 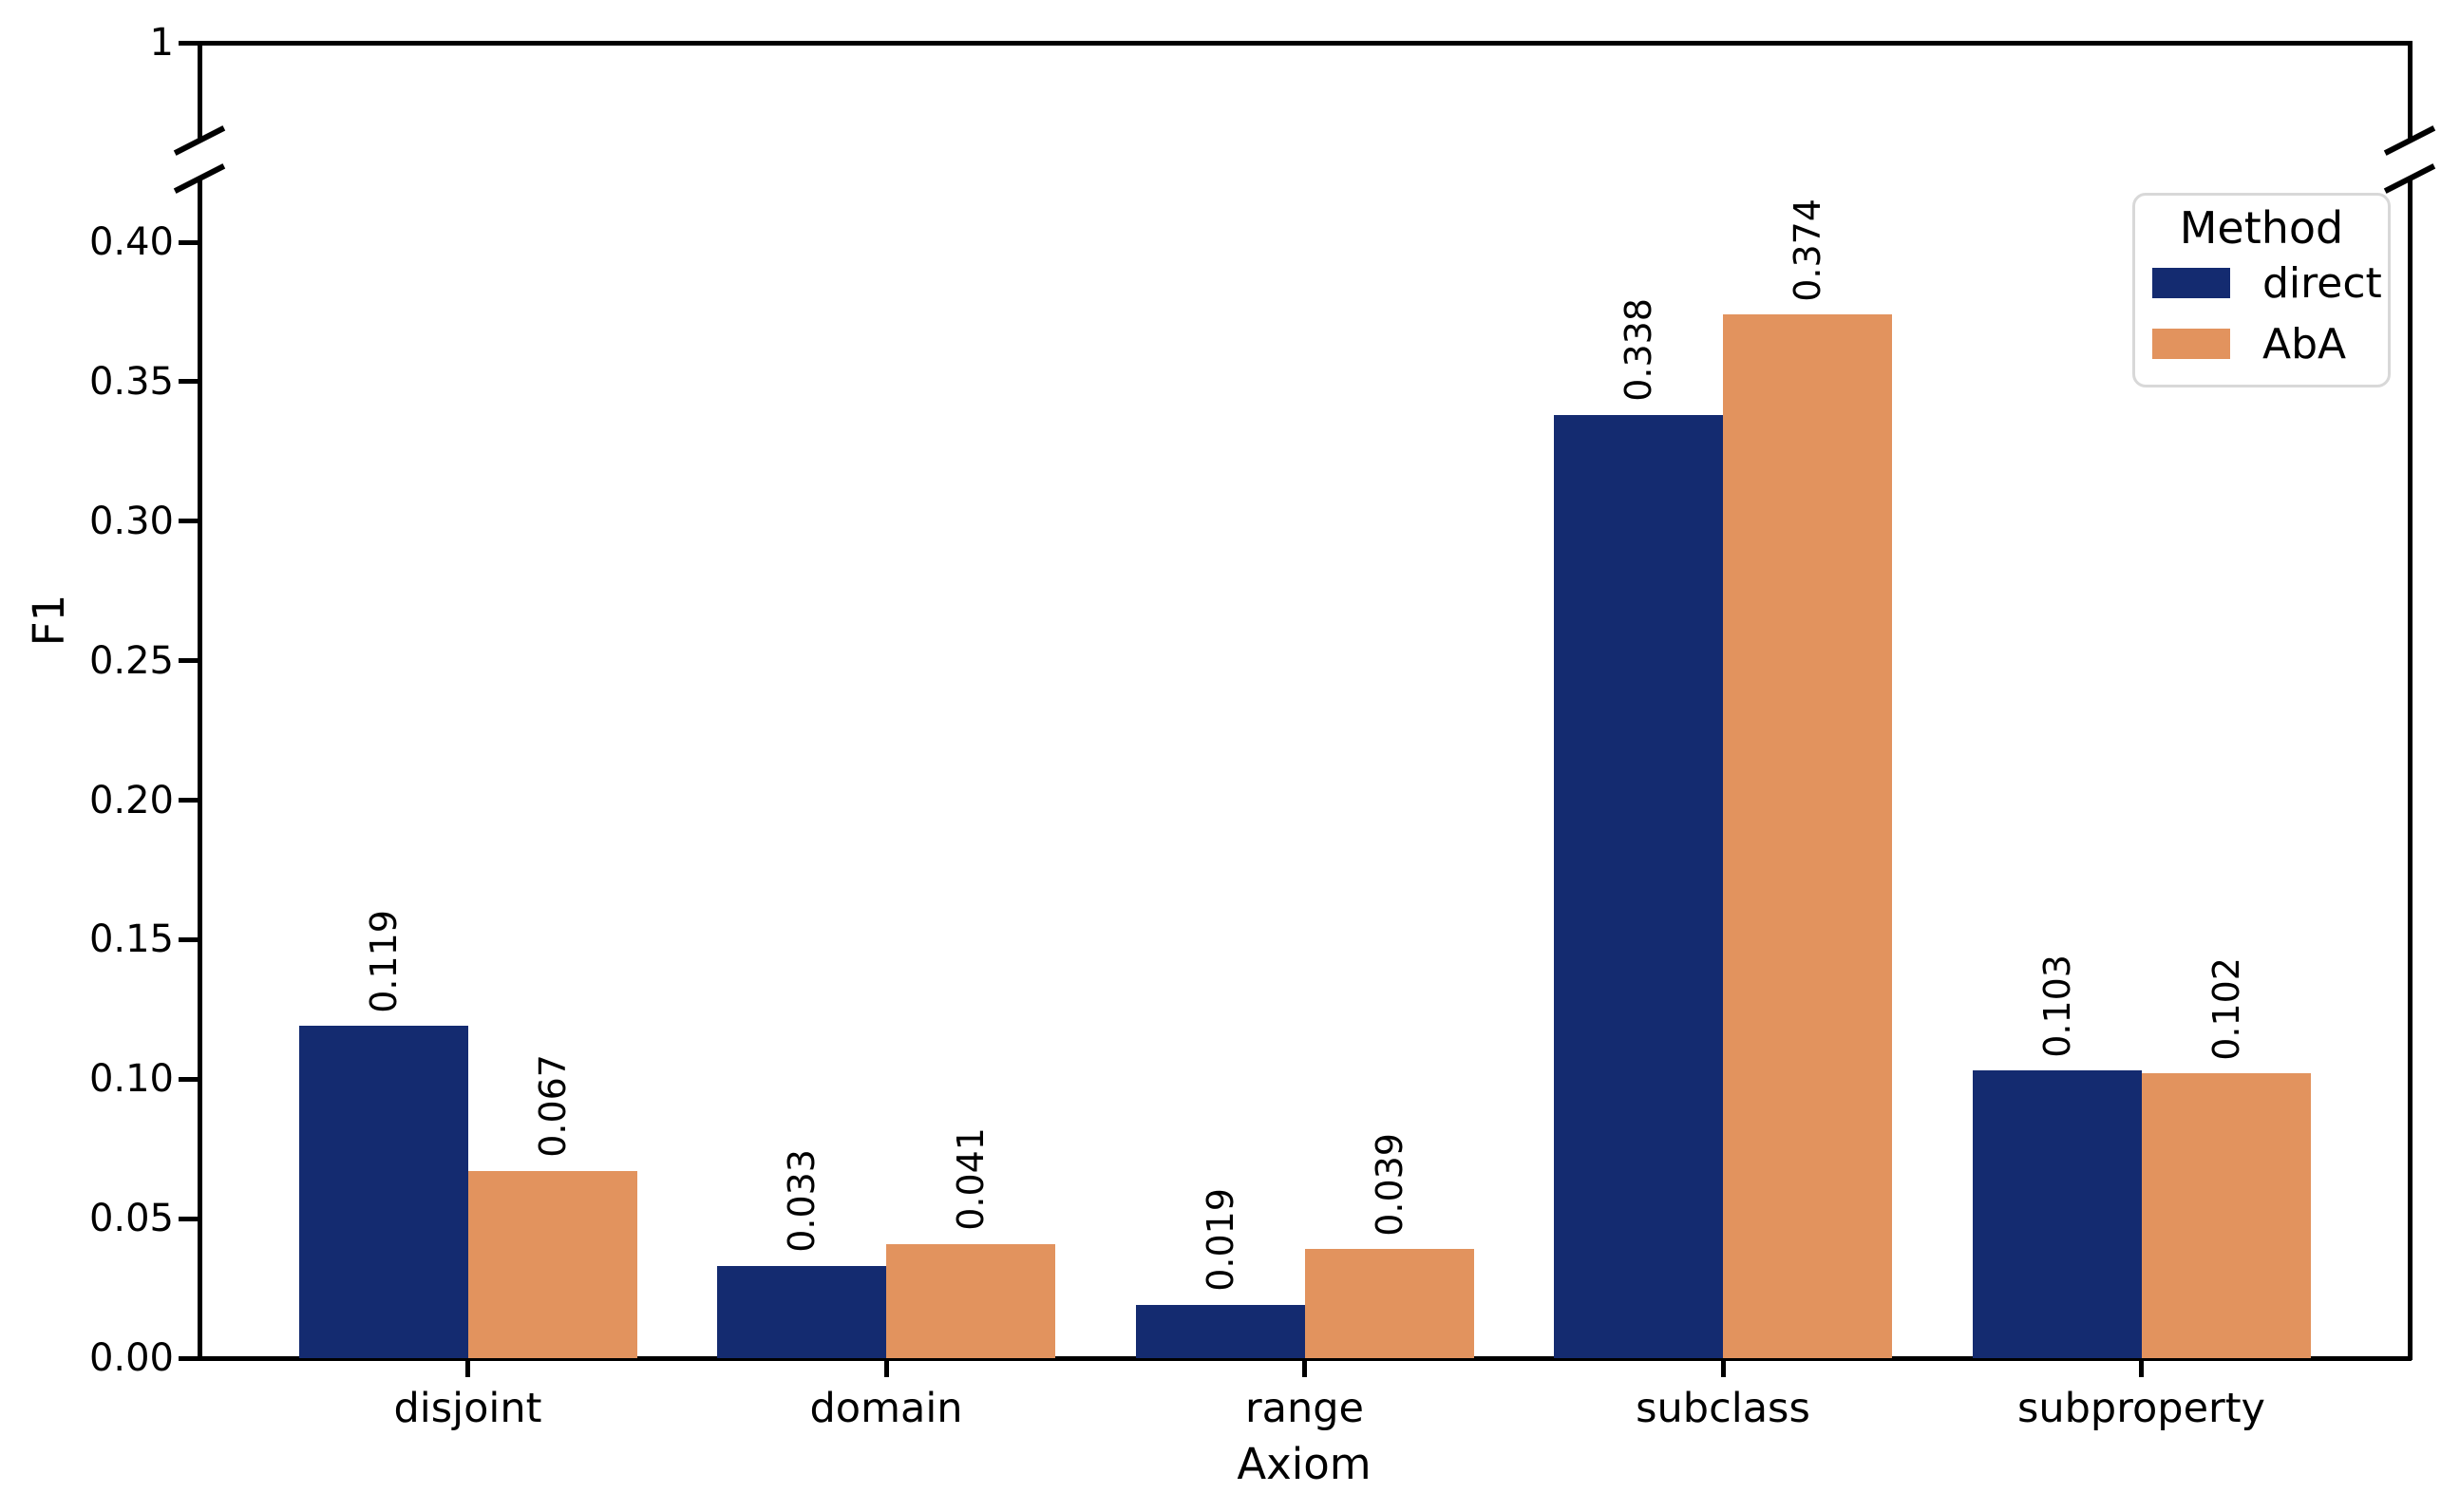 I want to click on y-axis-label: F1, so click(x=49, y=621).